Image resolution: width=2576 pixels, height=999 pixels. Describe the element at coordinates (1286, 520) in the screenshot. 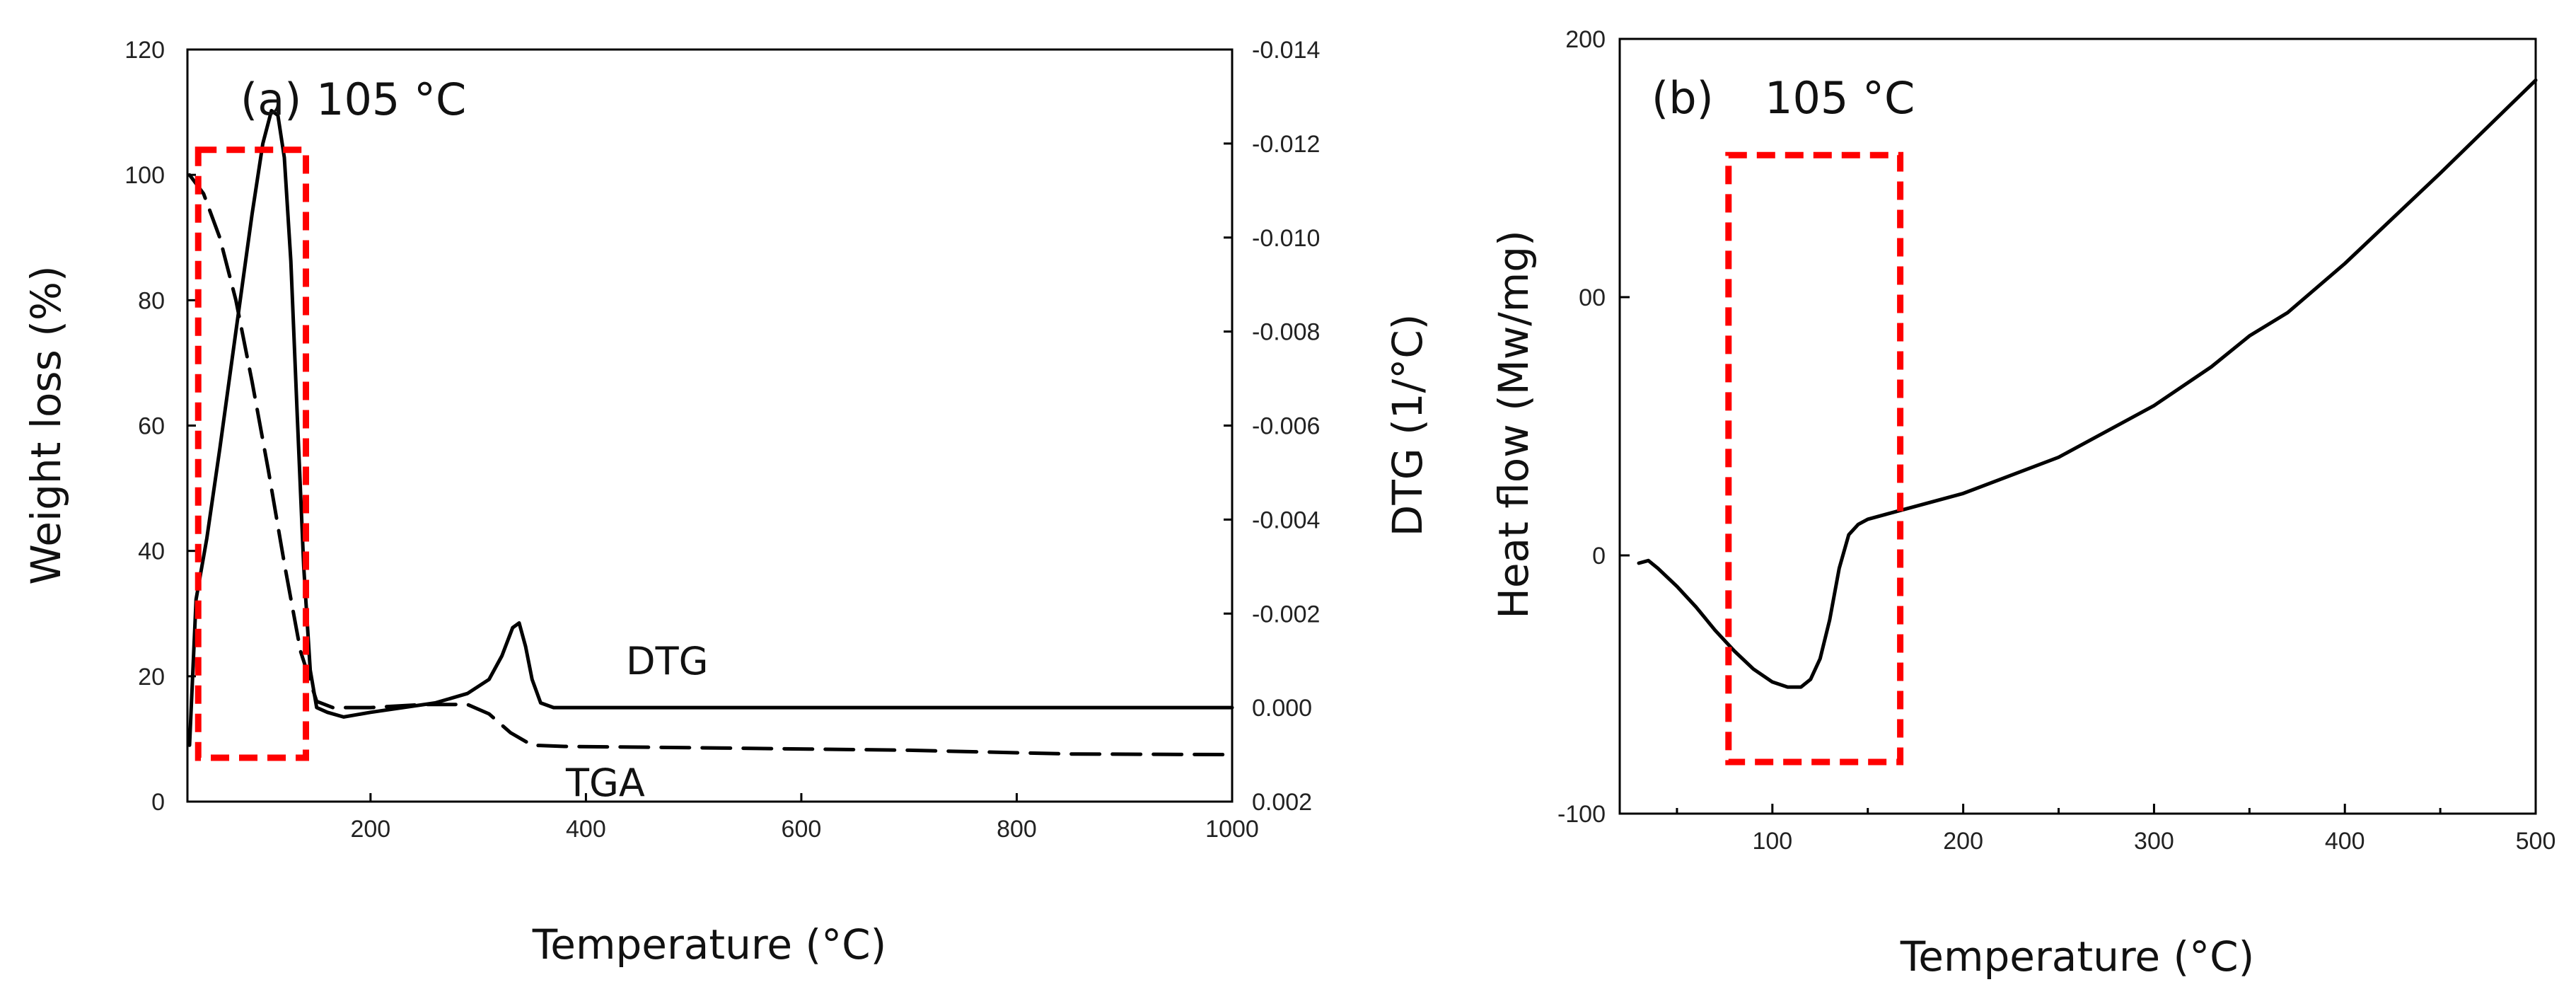

I see `panel-a-y-right-tick-label: -0.004` at that location.